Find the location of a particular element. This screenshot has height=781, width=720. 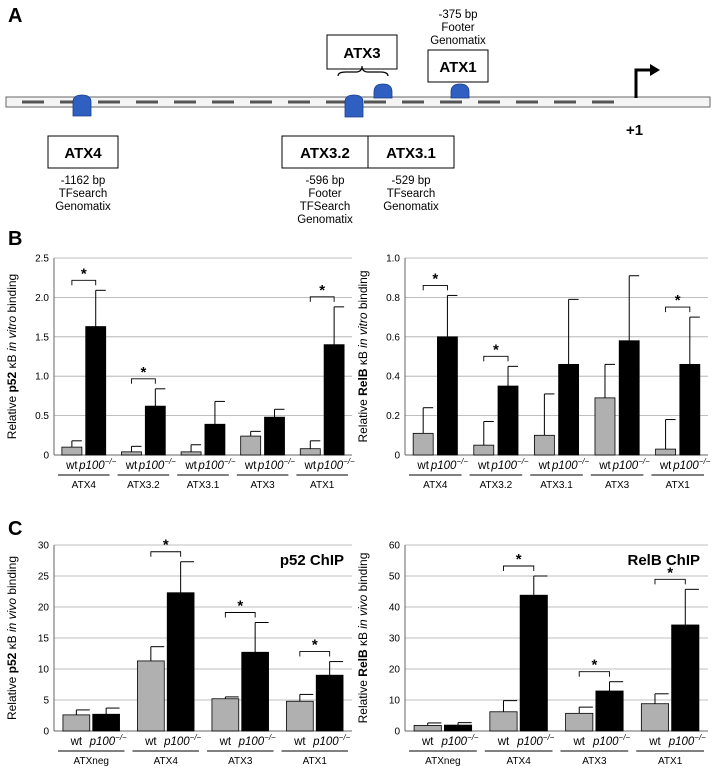

atx4-note-3: Genomatix is located at coordinates (83, 207).